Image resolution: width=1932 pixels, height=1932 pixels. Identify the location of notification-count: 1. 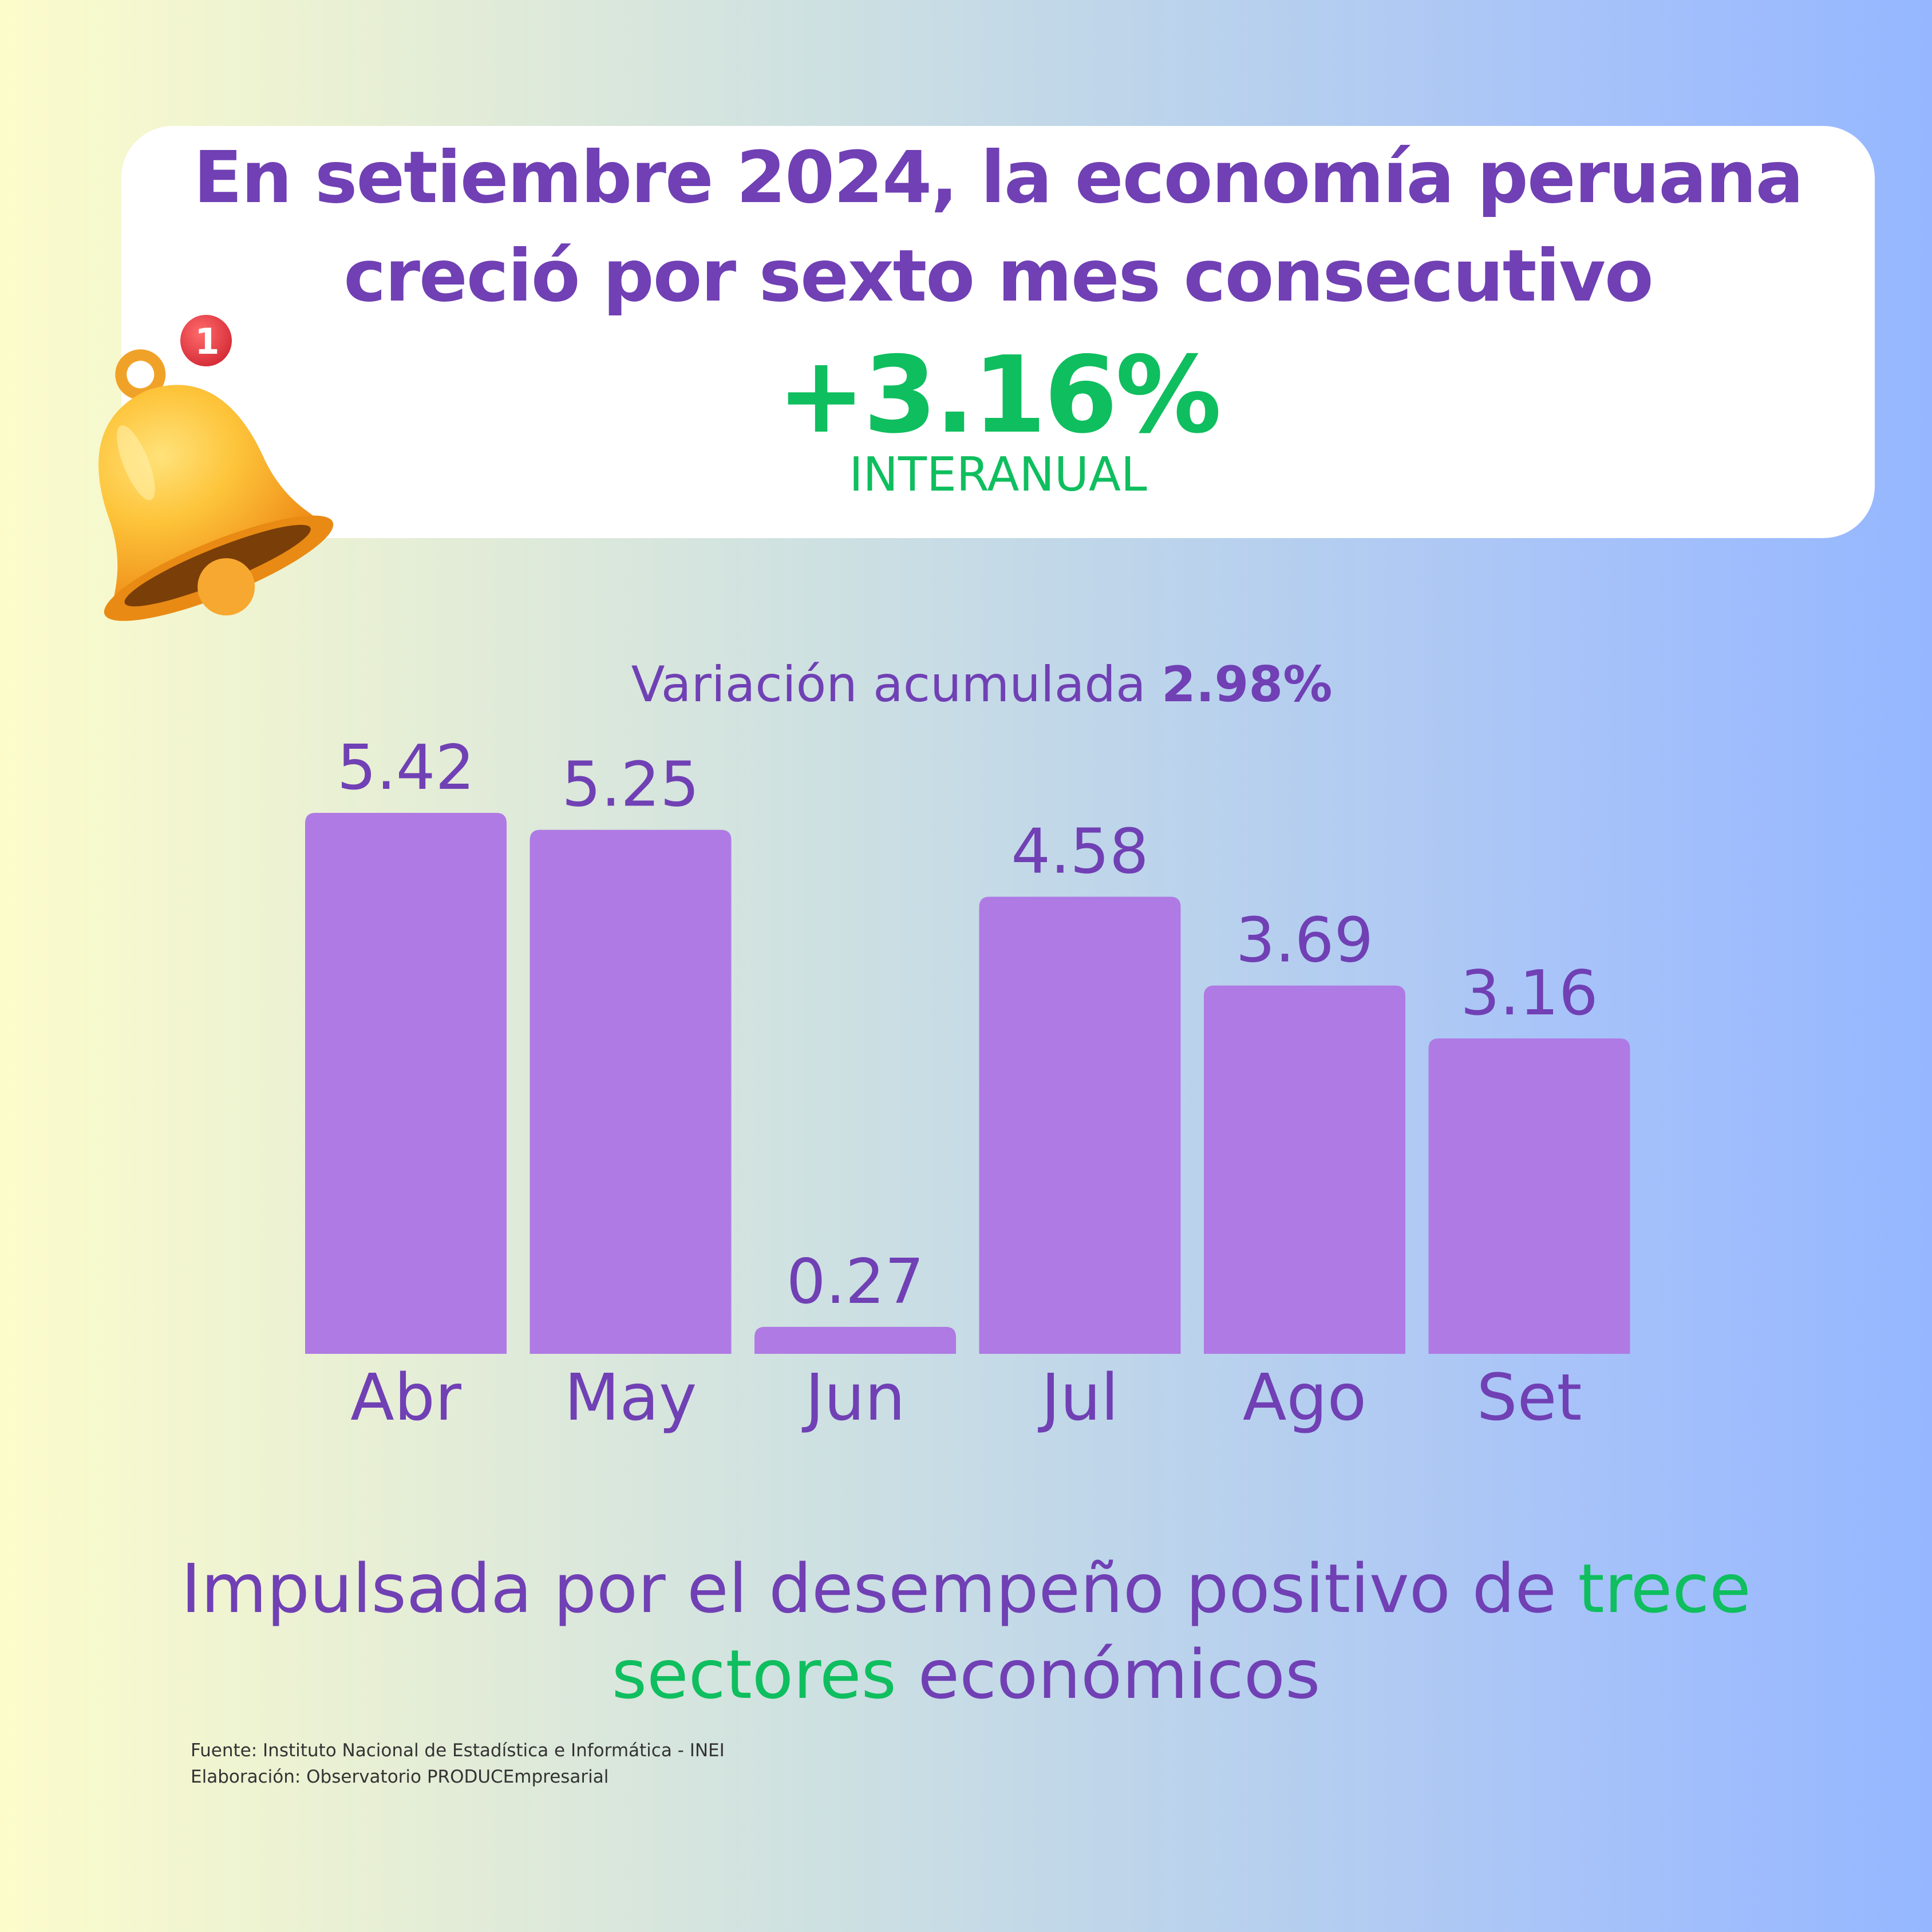
(207, 341).